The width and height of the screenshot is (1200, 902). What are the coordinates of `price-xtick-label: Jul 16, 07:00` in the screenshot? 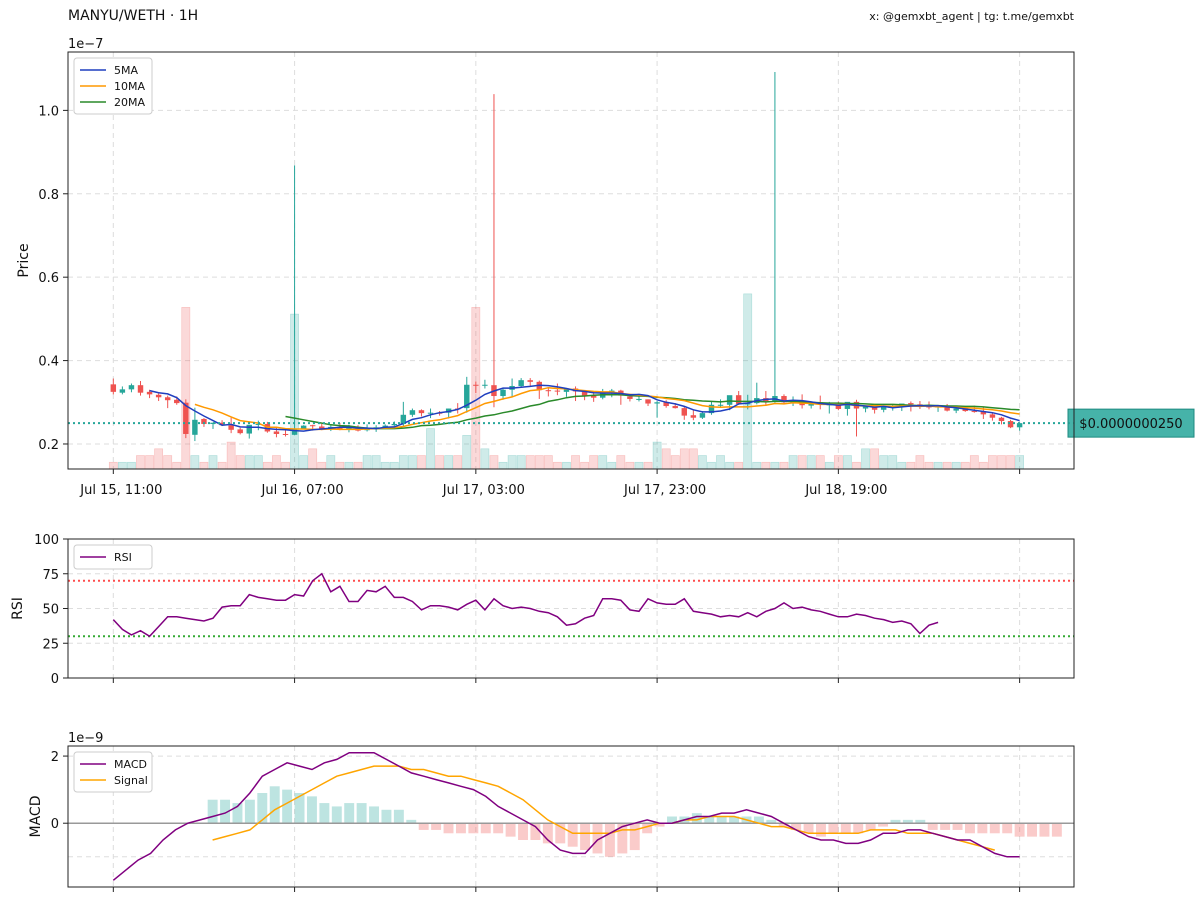 It's located at (302, 490).